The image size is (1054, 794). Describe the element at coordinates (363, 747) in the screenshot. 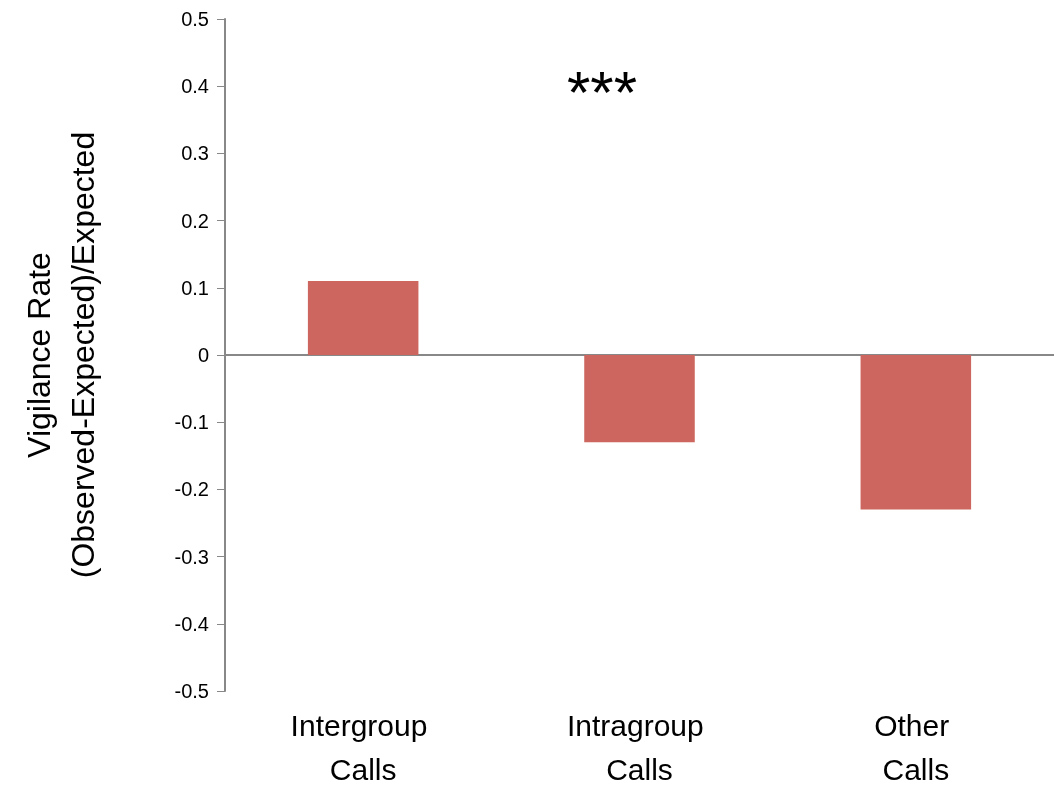

I see `x-tick-label: Intergroup Calls` at that location.